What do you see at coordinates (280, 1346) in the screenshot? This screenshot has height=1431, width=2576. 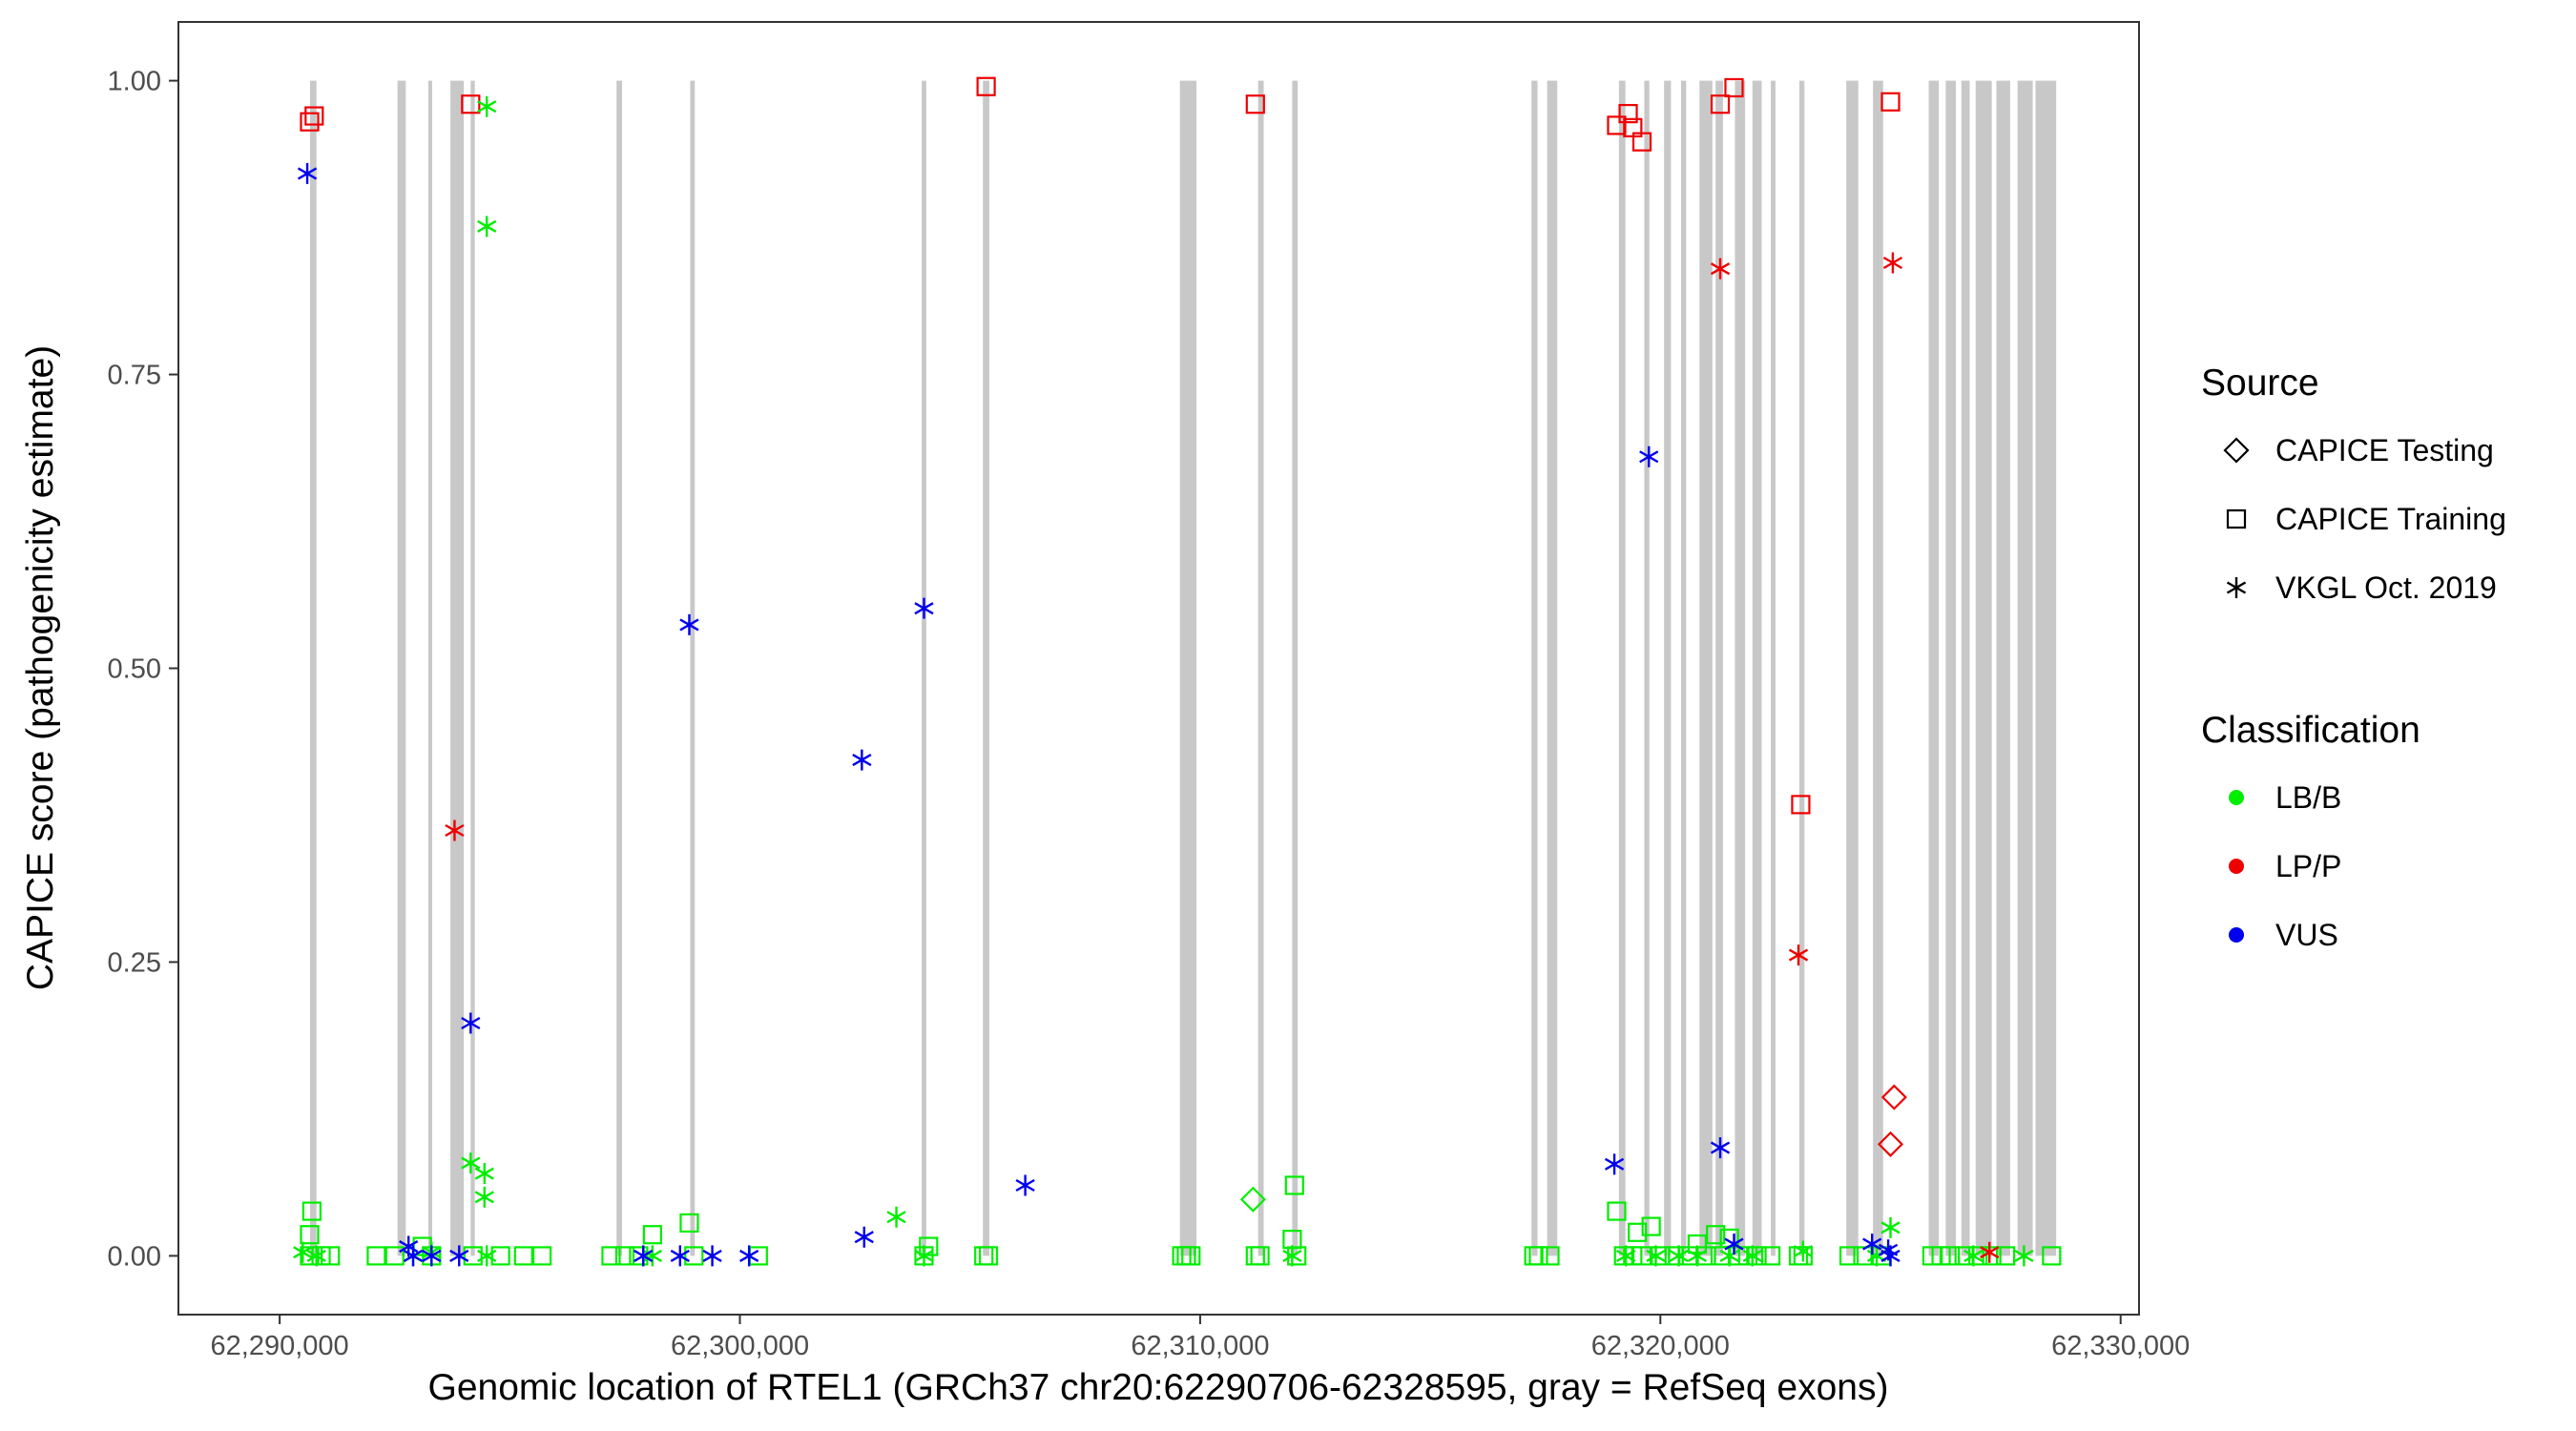 I see `x-tick-label: 62,290,000` at bounding box center [280, 1346].